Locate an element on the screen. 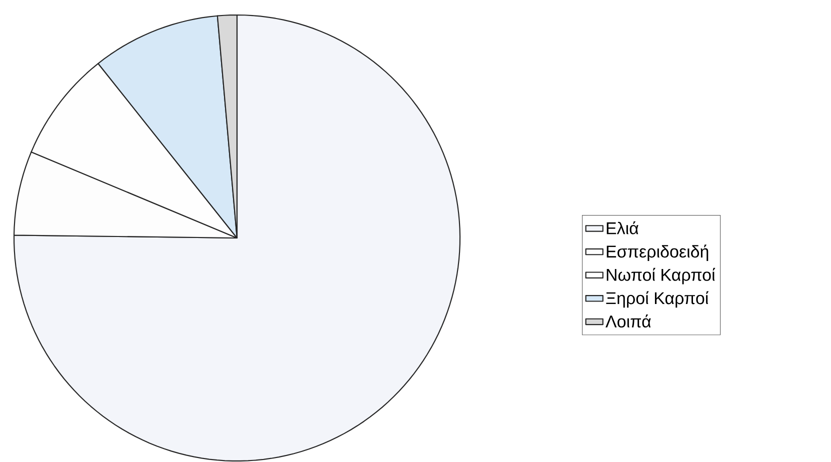 This screenshot has width=831, height=462. legend-label: Ξηροί Καρποί is located at coordinates (657, 299).